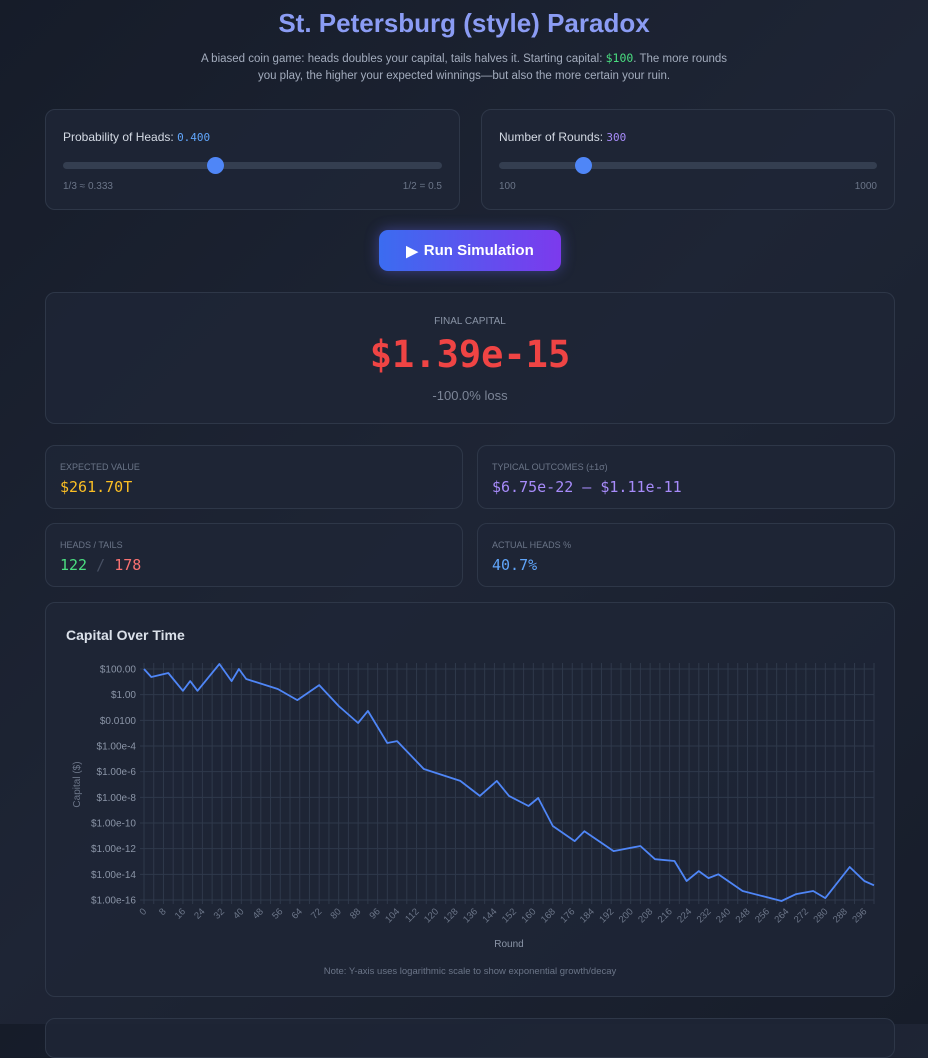 The image size is (928, 1058). I want to click on x-tick-label: 128, so click(451, 915).